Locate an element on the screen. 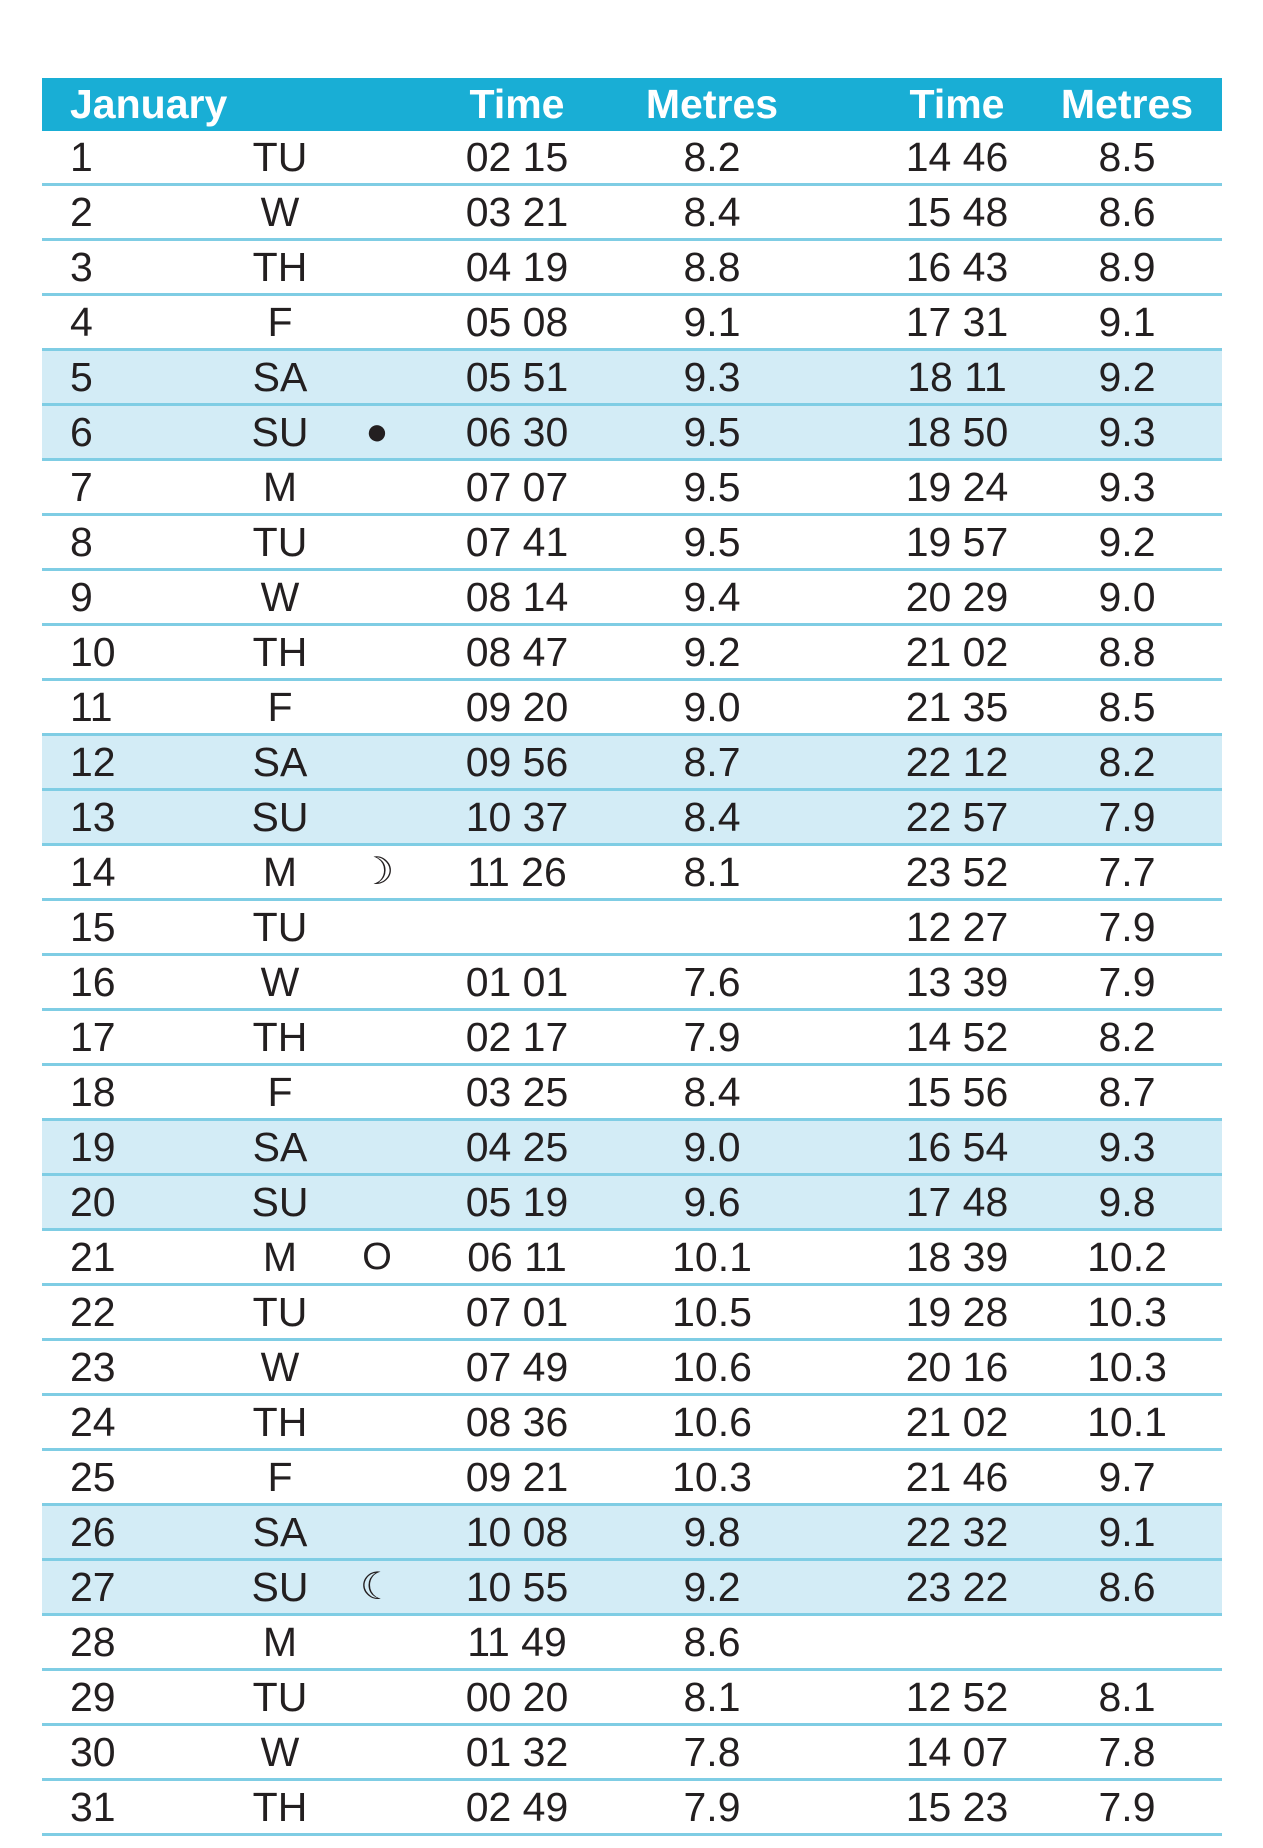  metres-column-header-1: Metres is located at coordinates (712, 104).